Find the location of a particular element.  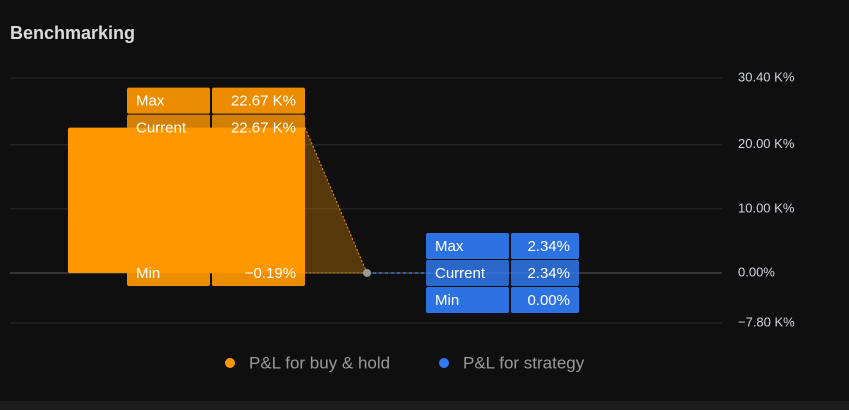

y-tick-label: 10.00 K% is located at coordinates (766, 207).